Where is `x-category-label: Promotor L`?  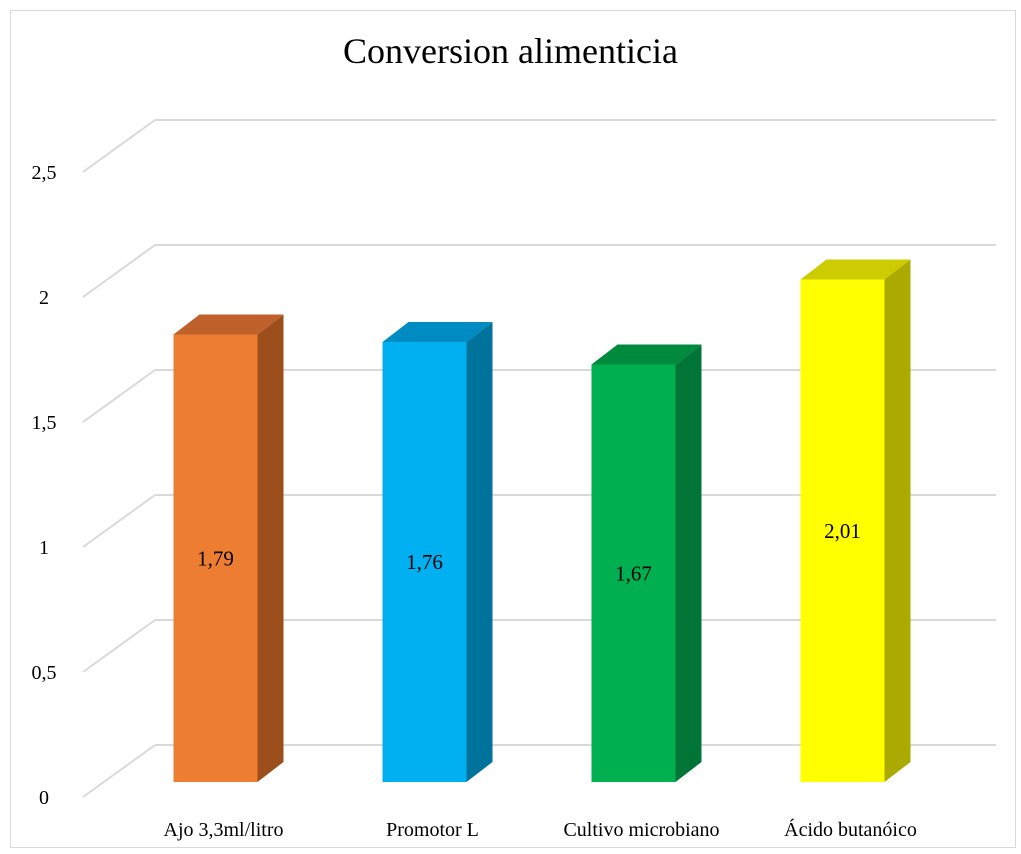 x-category-label: Promotor L is located at coordinates (432, 830).